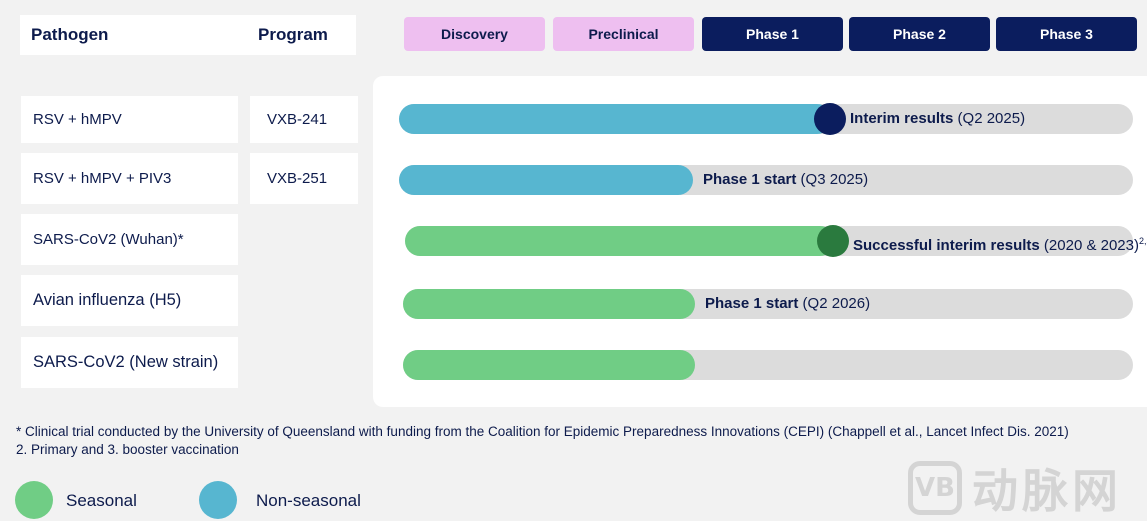 The width and height of the screenshot is (1147, 521). What do you see at coordinates (34, 500) in the screenshot?
I see `legend-seasonal-swatch` at bounding box center [34, 500].